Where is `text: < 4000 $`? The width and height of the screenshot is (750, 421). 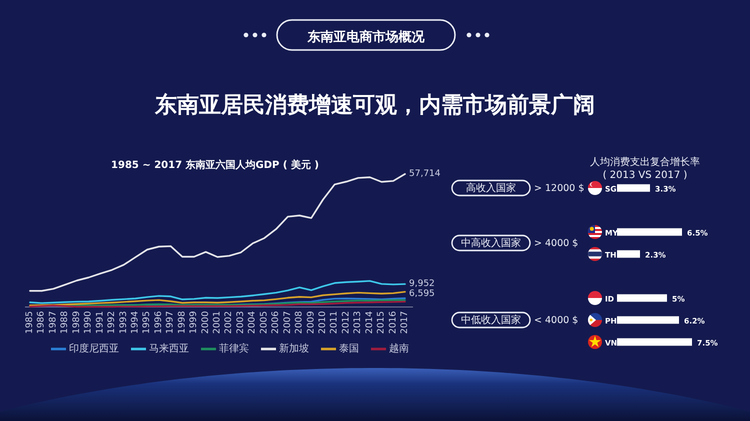
text: < 4000 $ is located at coordinates (556, 320).